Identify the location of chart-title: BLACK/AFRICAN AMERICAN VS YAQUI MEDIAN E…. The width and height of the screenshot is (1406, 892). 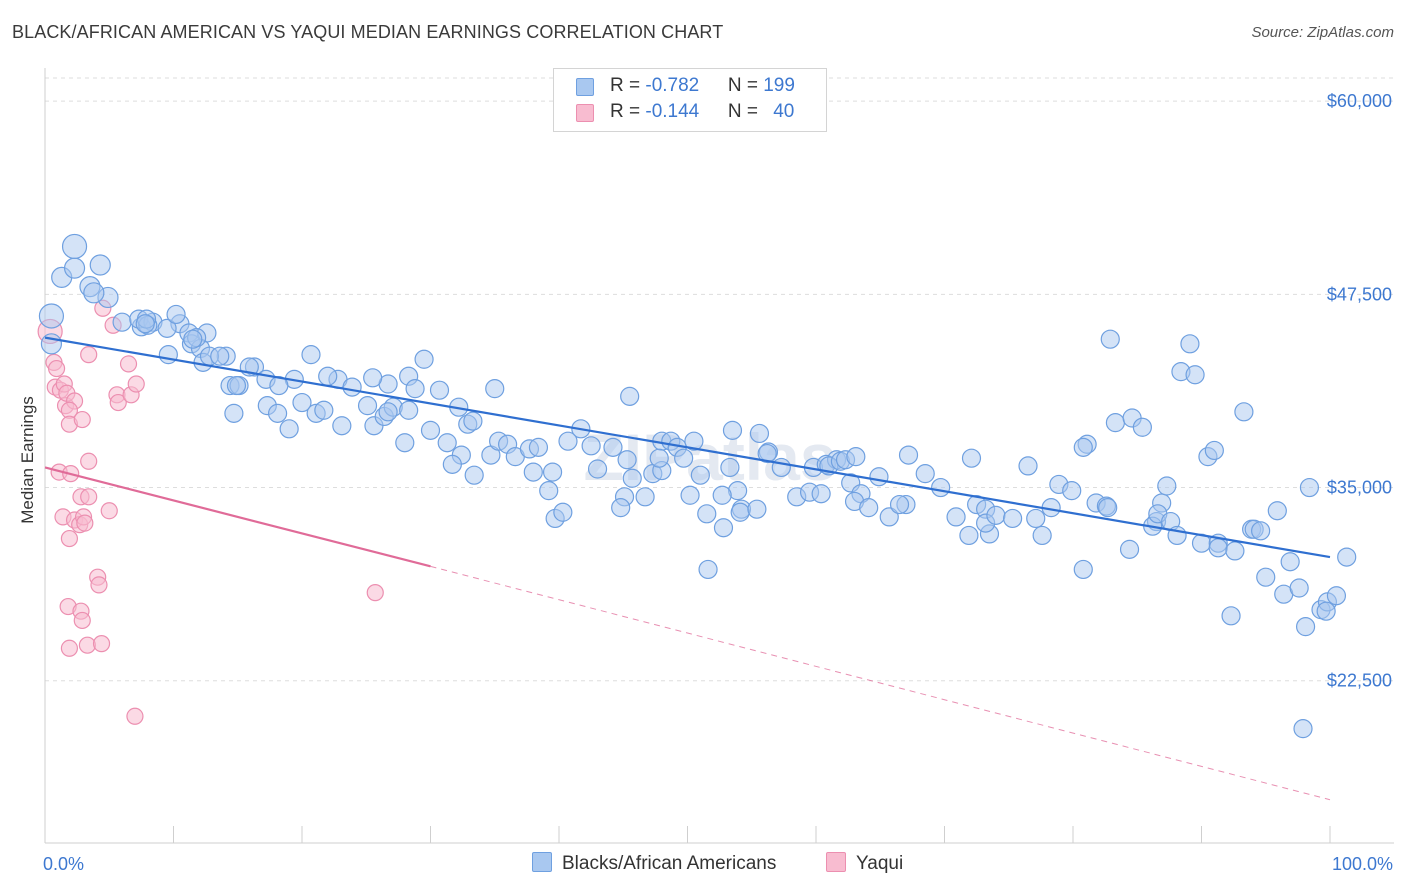
(368, 32).